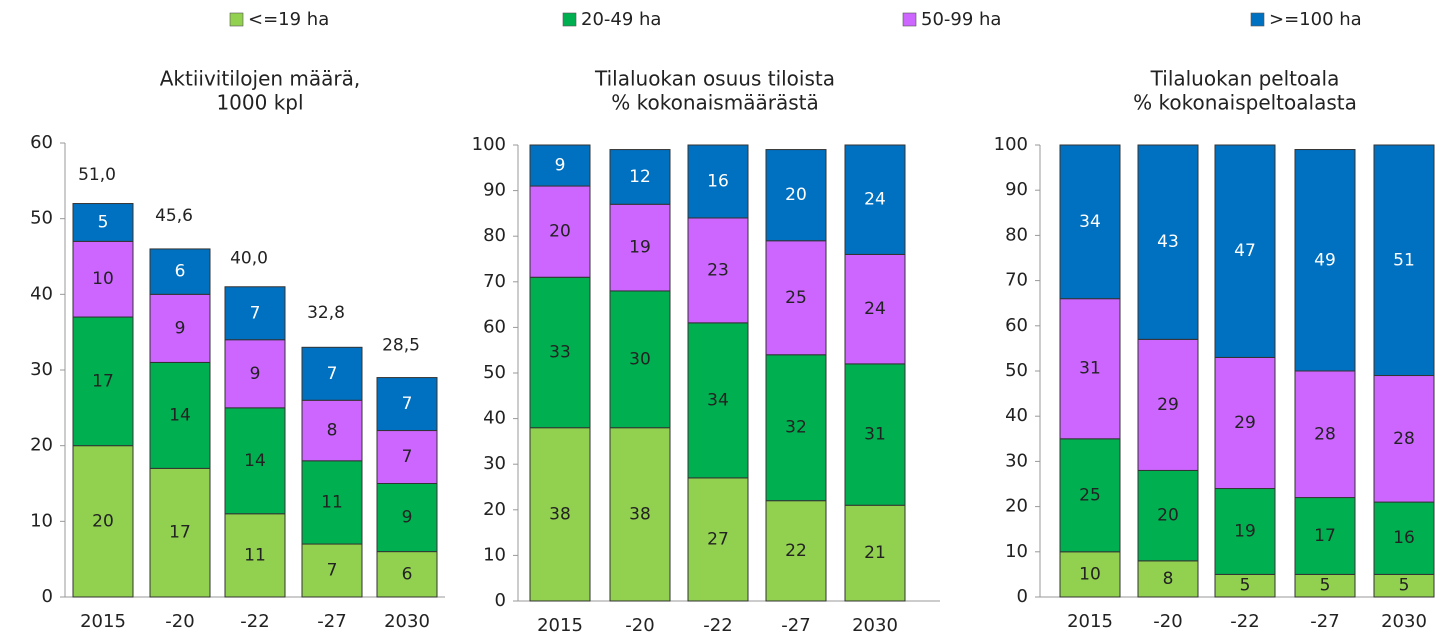  Describe the element at coordinates (718, 539) in the screenshot. I see `data-label: 27` at that location.